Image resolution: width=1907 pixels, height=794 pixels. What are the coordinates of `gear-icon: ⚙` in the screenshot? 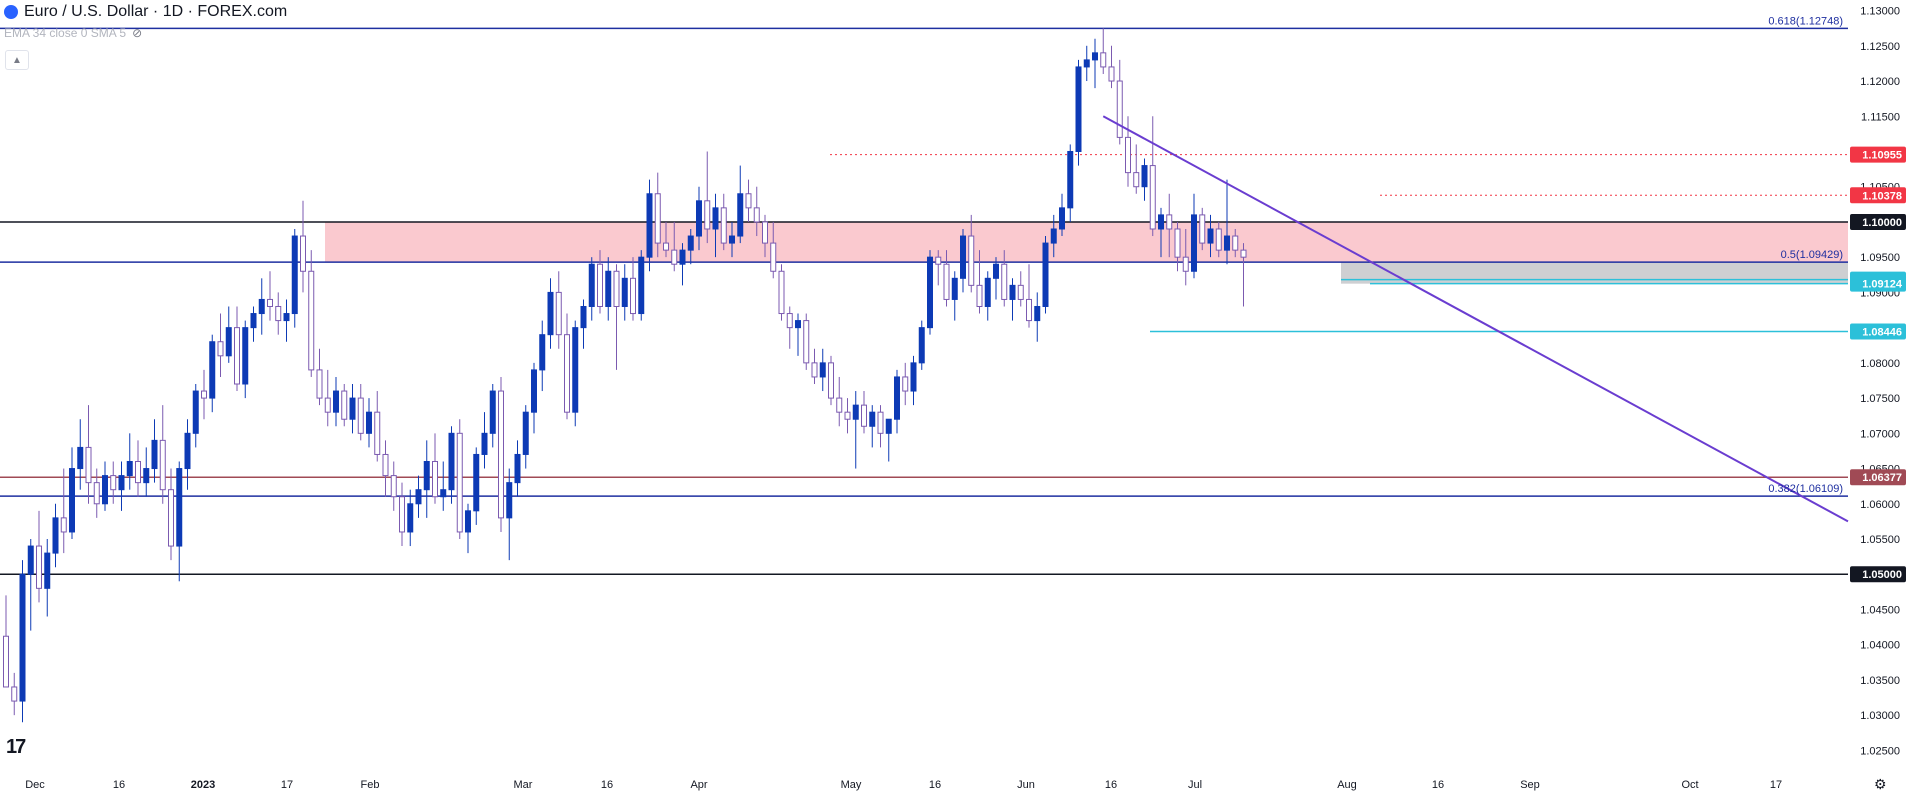 It's located at (1880, 784).